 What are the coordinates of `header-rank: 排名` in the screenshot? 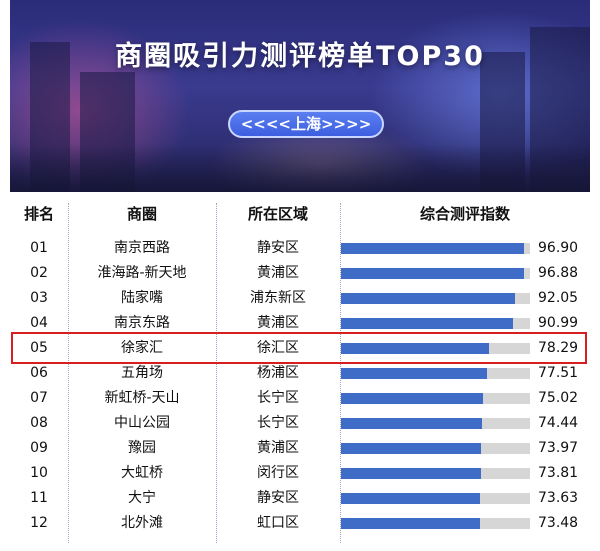 It's located at (38, 214).